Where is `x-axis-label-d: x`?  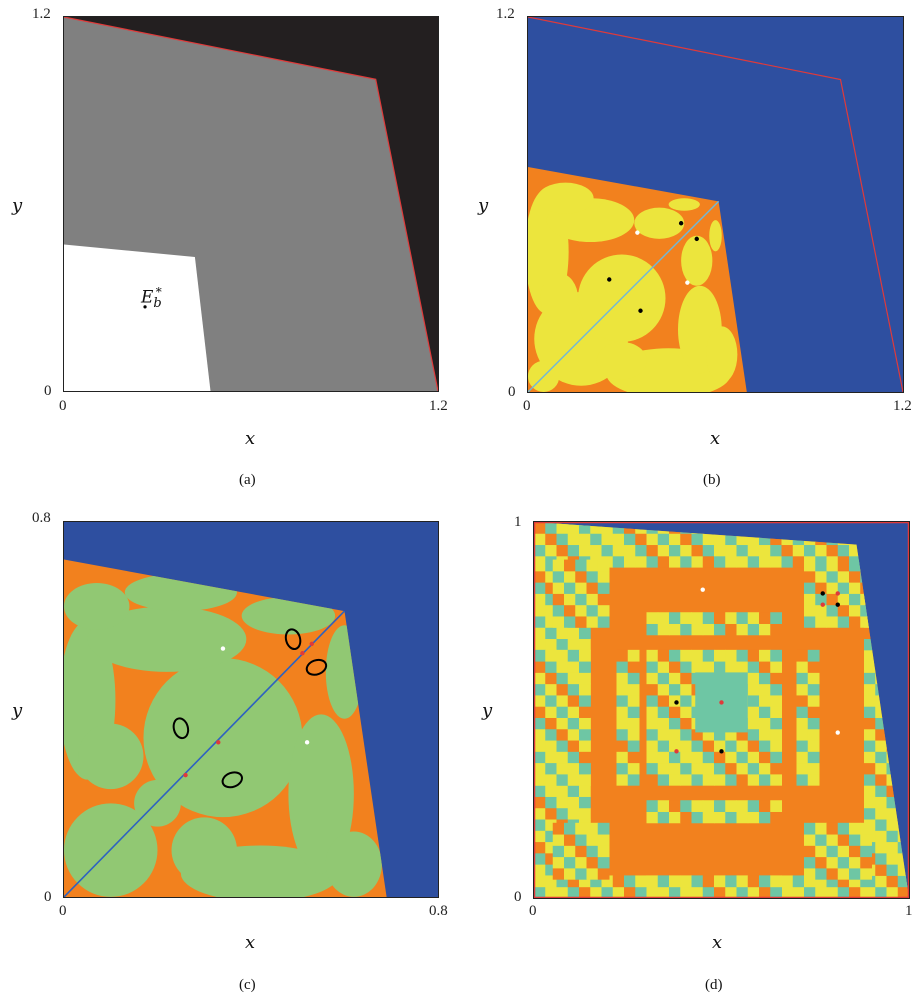
x-axis-label-d: x is located at coordinates (717, 942).